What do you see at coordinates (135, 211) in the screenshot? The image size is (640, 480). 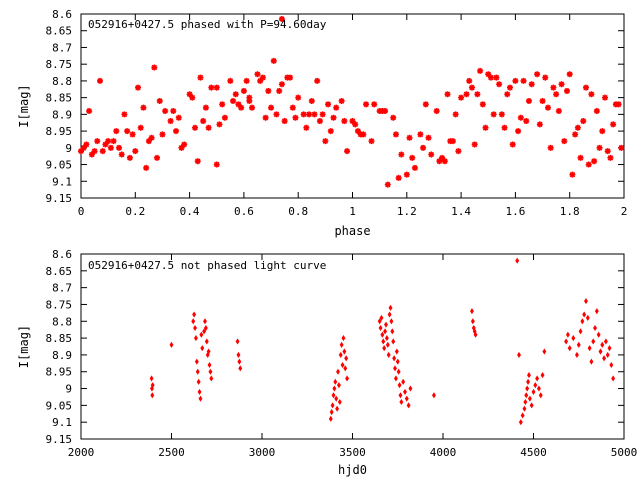 I see `x-tick-label: 0.2` at bounding box center [135, 211].